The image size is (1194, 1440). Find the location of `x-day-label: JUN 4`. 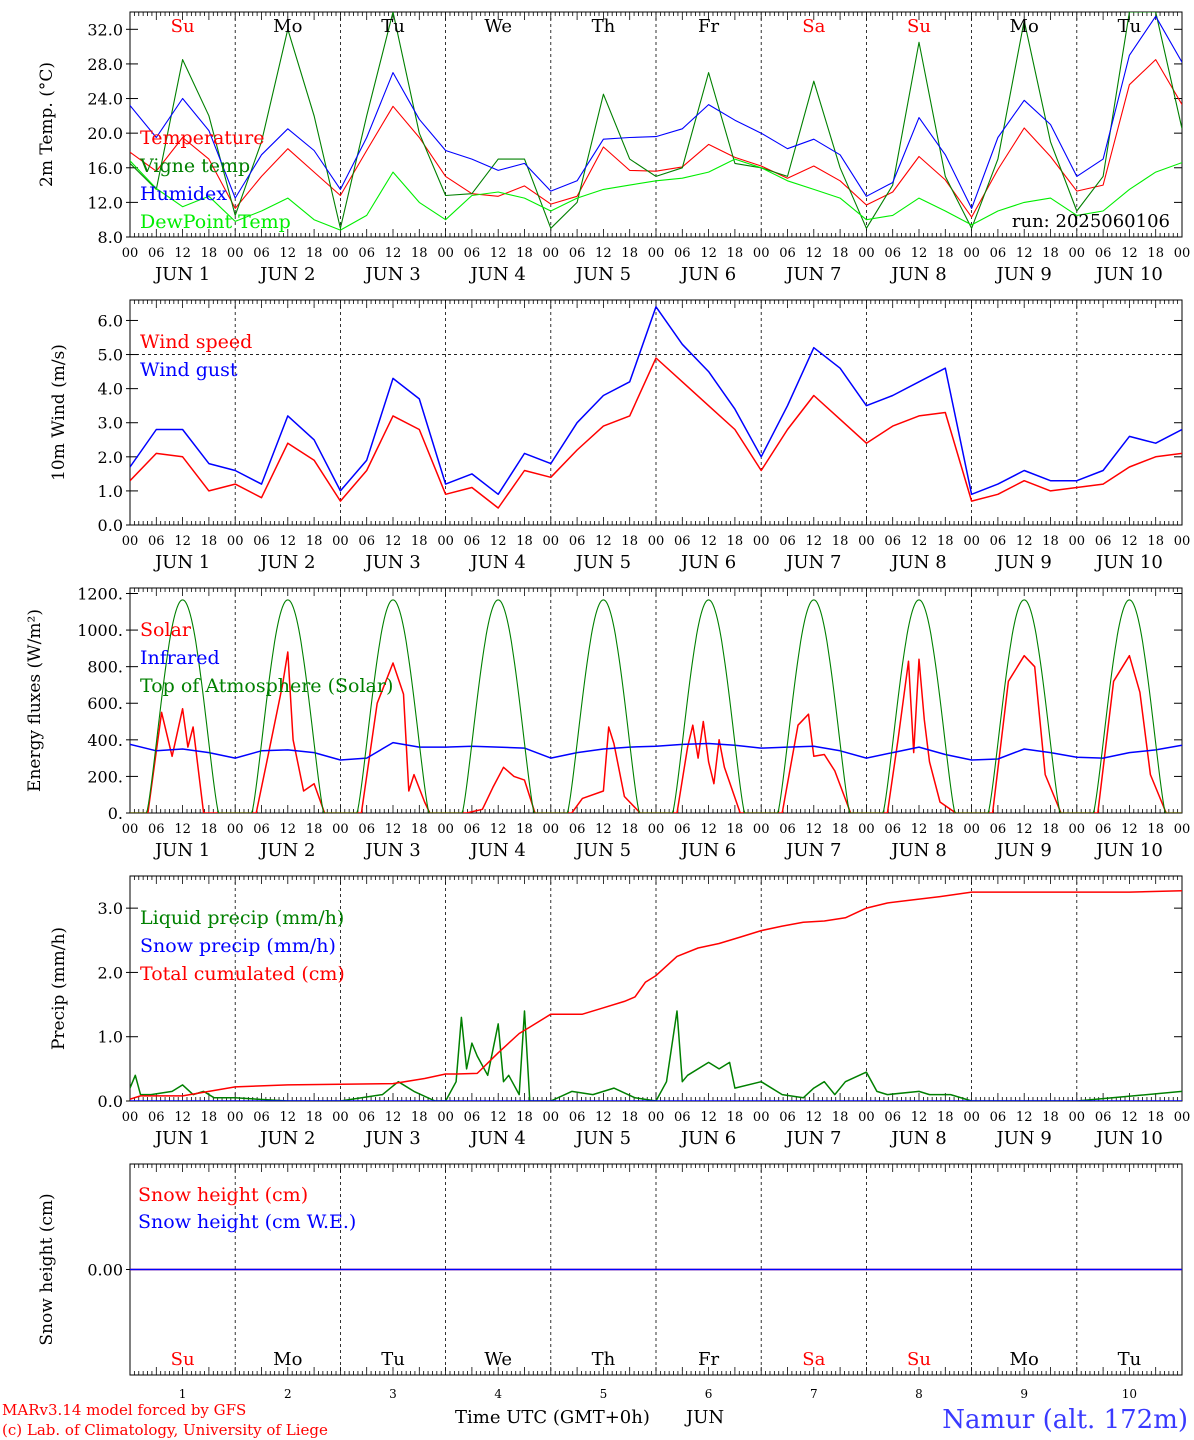

x-day-label: JUN 4 is located at coordinates (497, 850).